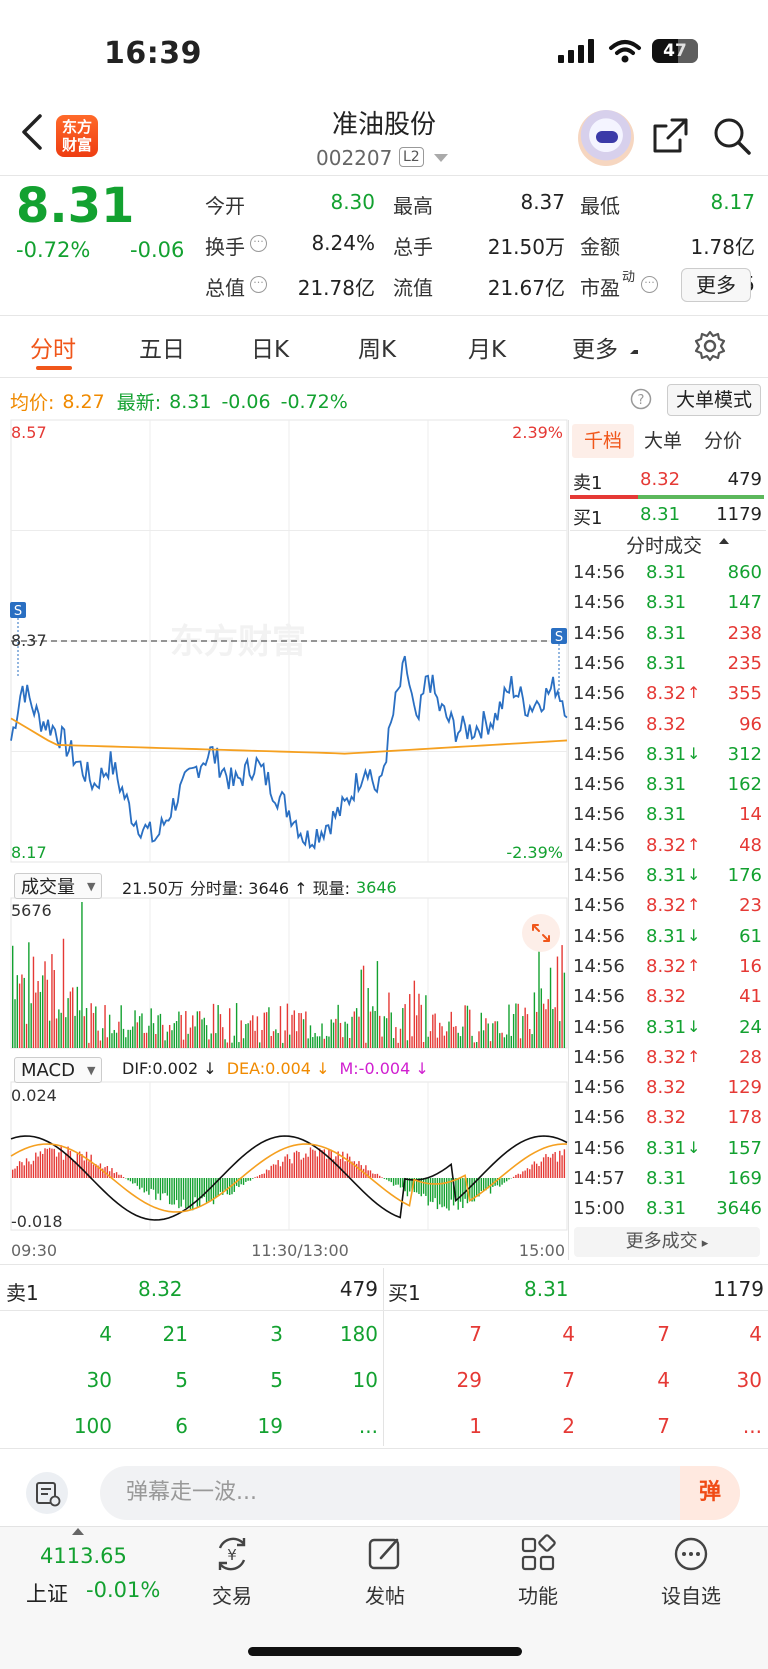  I want to click on big-order-mode-button: 大单模式, so click(714, 400).